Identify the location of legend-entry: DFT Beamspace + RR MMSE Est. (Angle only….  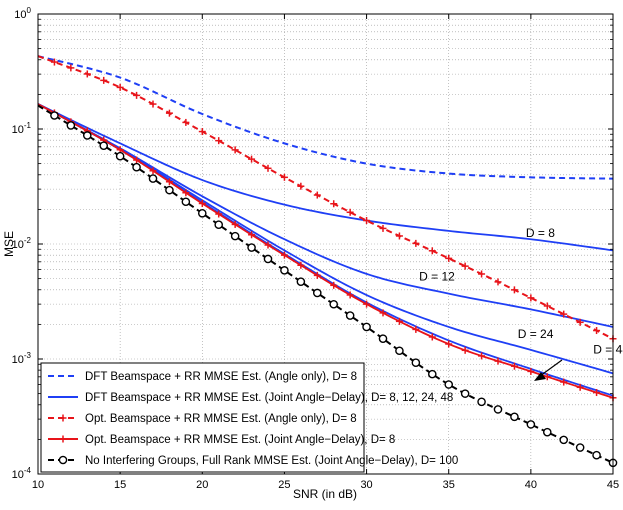
(202, 377).